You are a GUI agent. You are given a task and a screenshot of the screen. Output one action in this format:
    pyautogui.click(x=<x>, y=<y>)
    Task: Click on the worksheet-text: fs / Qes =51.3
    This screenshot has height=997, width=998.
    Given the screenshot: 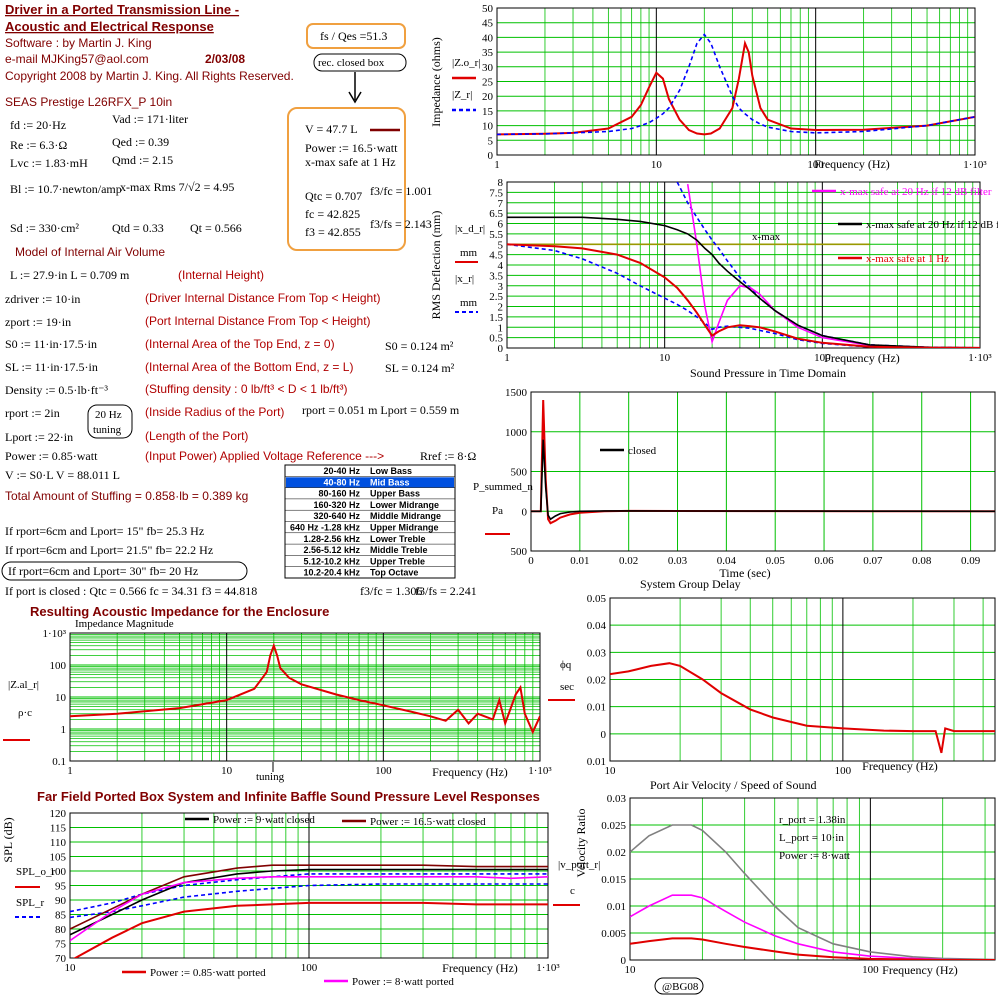 What is the action you would take?
    pyautogui.click(x=353, y=36)
    